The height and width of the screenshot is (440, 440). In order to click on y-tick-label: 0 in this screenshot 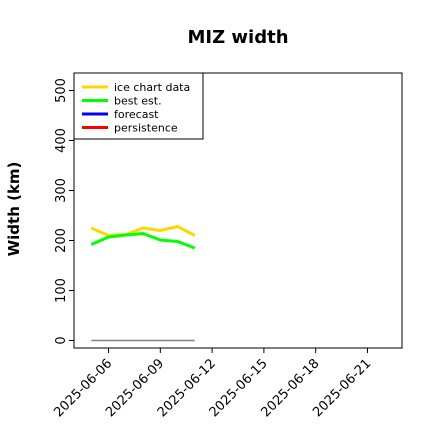, I will do `click(61, 340)`.